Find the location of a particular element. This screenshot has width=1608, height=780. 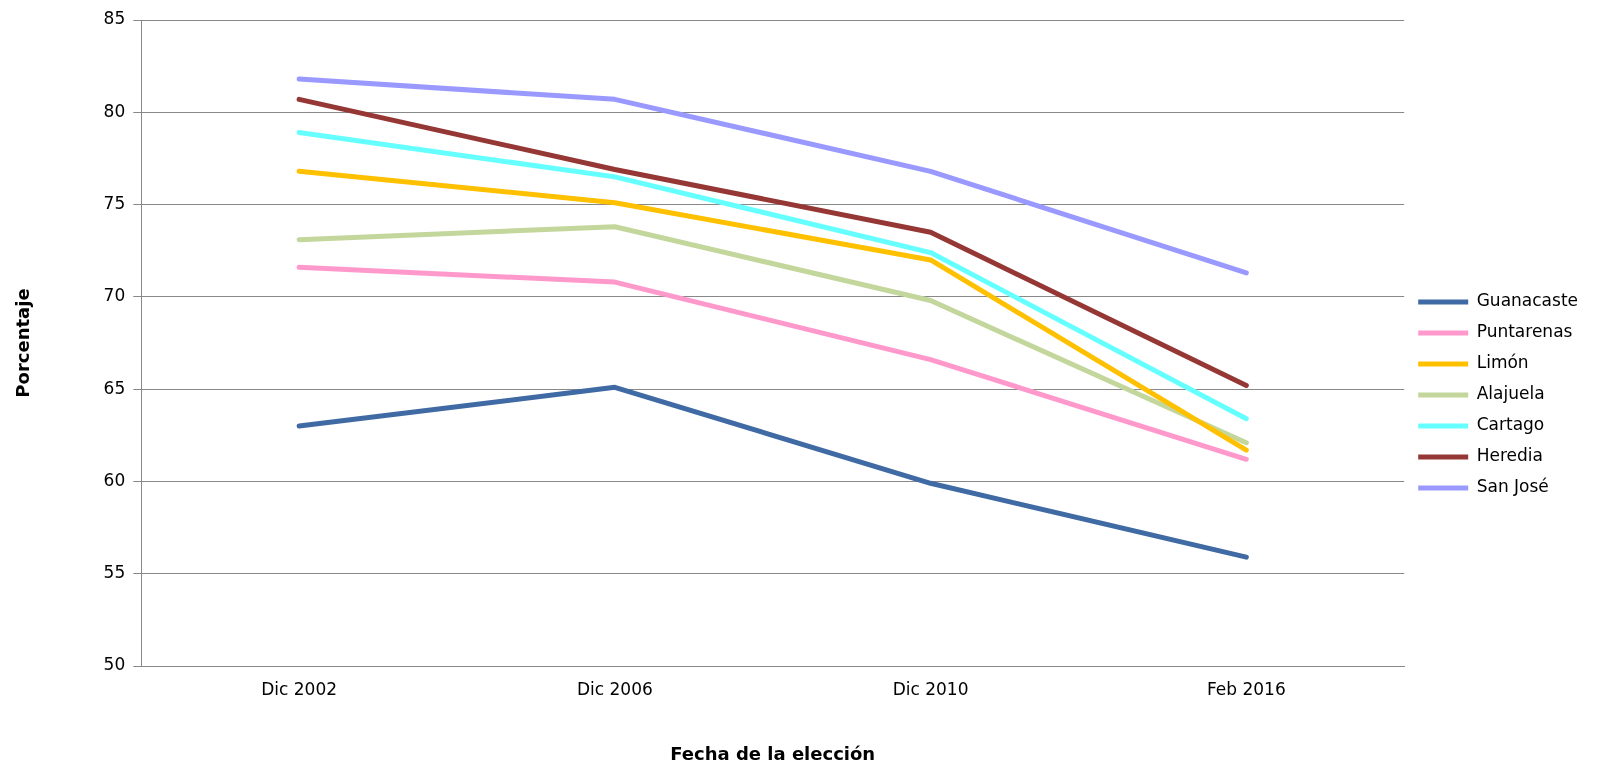

x-tick-label: Dic 2006 is located at coordinates (614, 688).